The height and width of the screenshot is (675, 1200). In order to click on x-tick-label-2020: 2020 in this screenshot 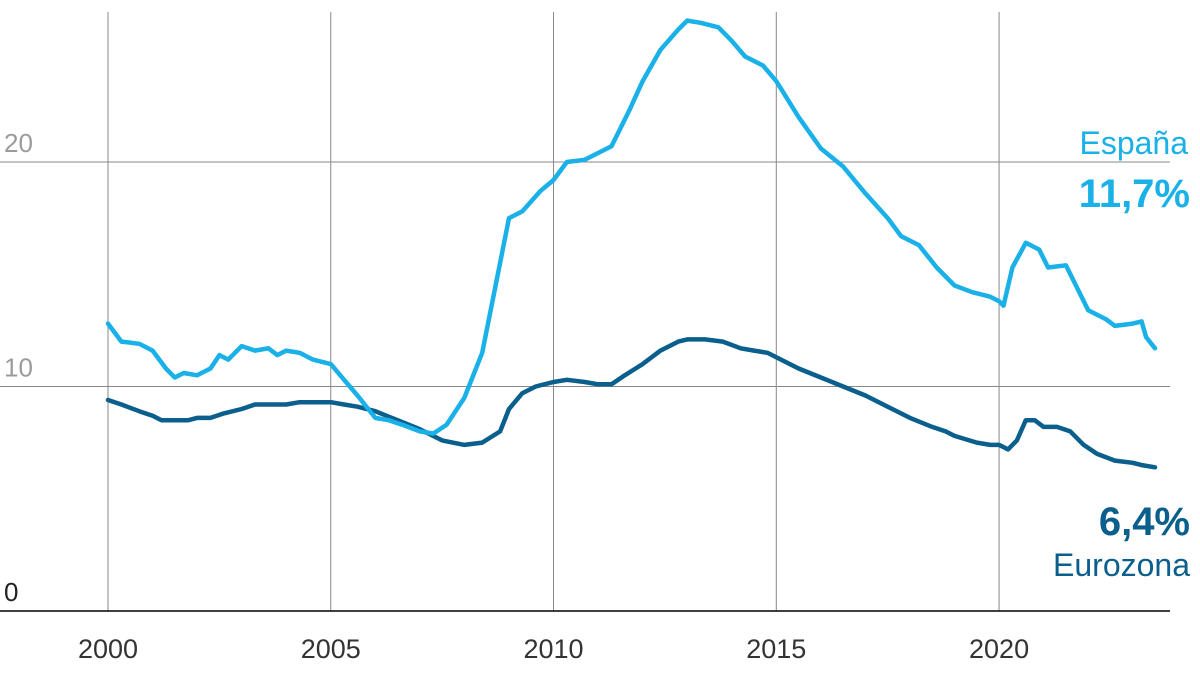, I will do `click(999, 649)`.